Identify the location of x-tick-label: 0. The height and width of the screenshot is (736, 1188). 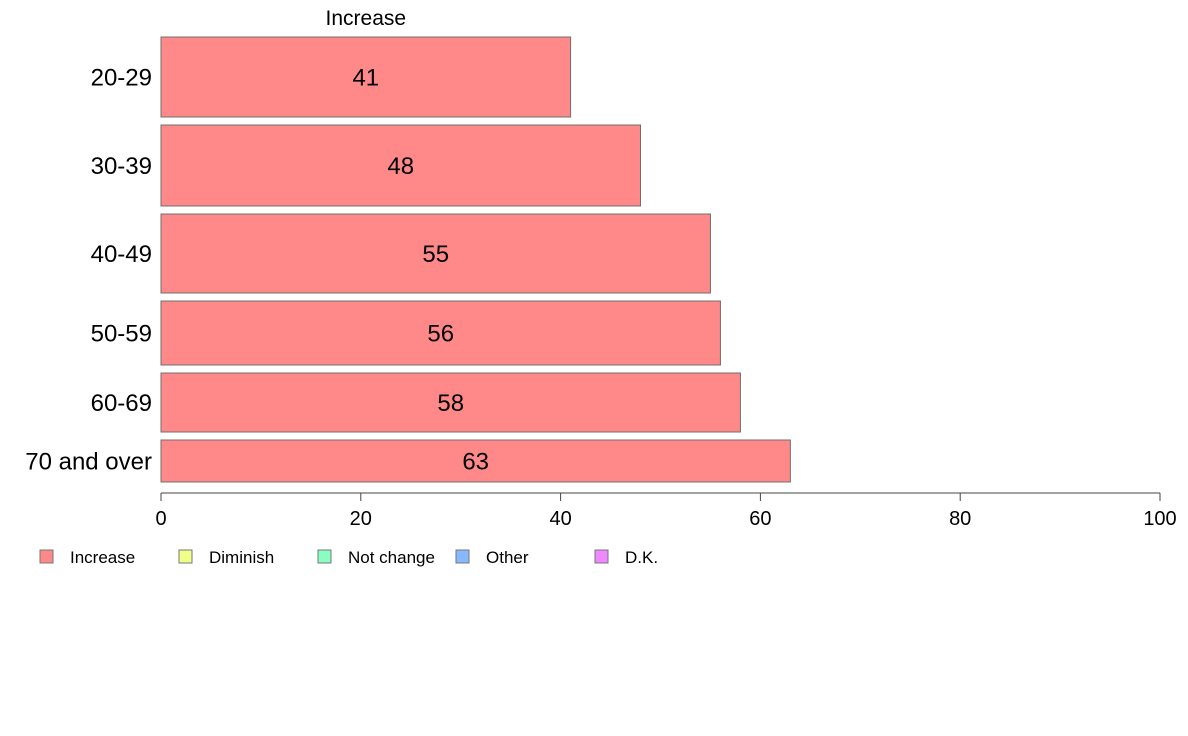
(160, 519).